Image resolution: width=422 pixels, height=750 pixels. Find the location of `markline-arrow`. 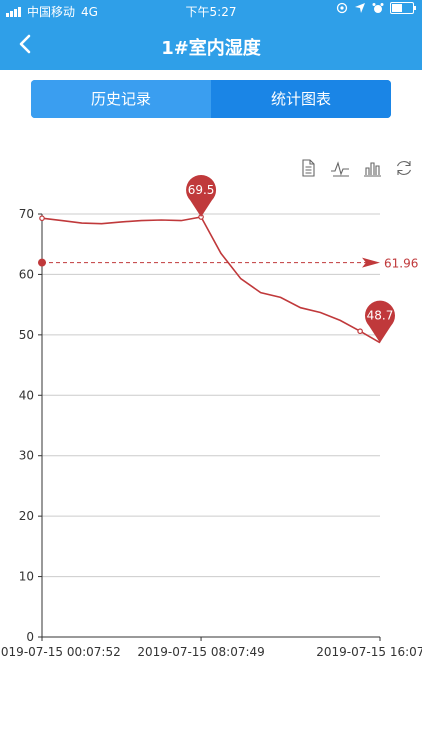

markline-arrow is located at coordinates (371, 262).